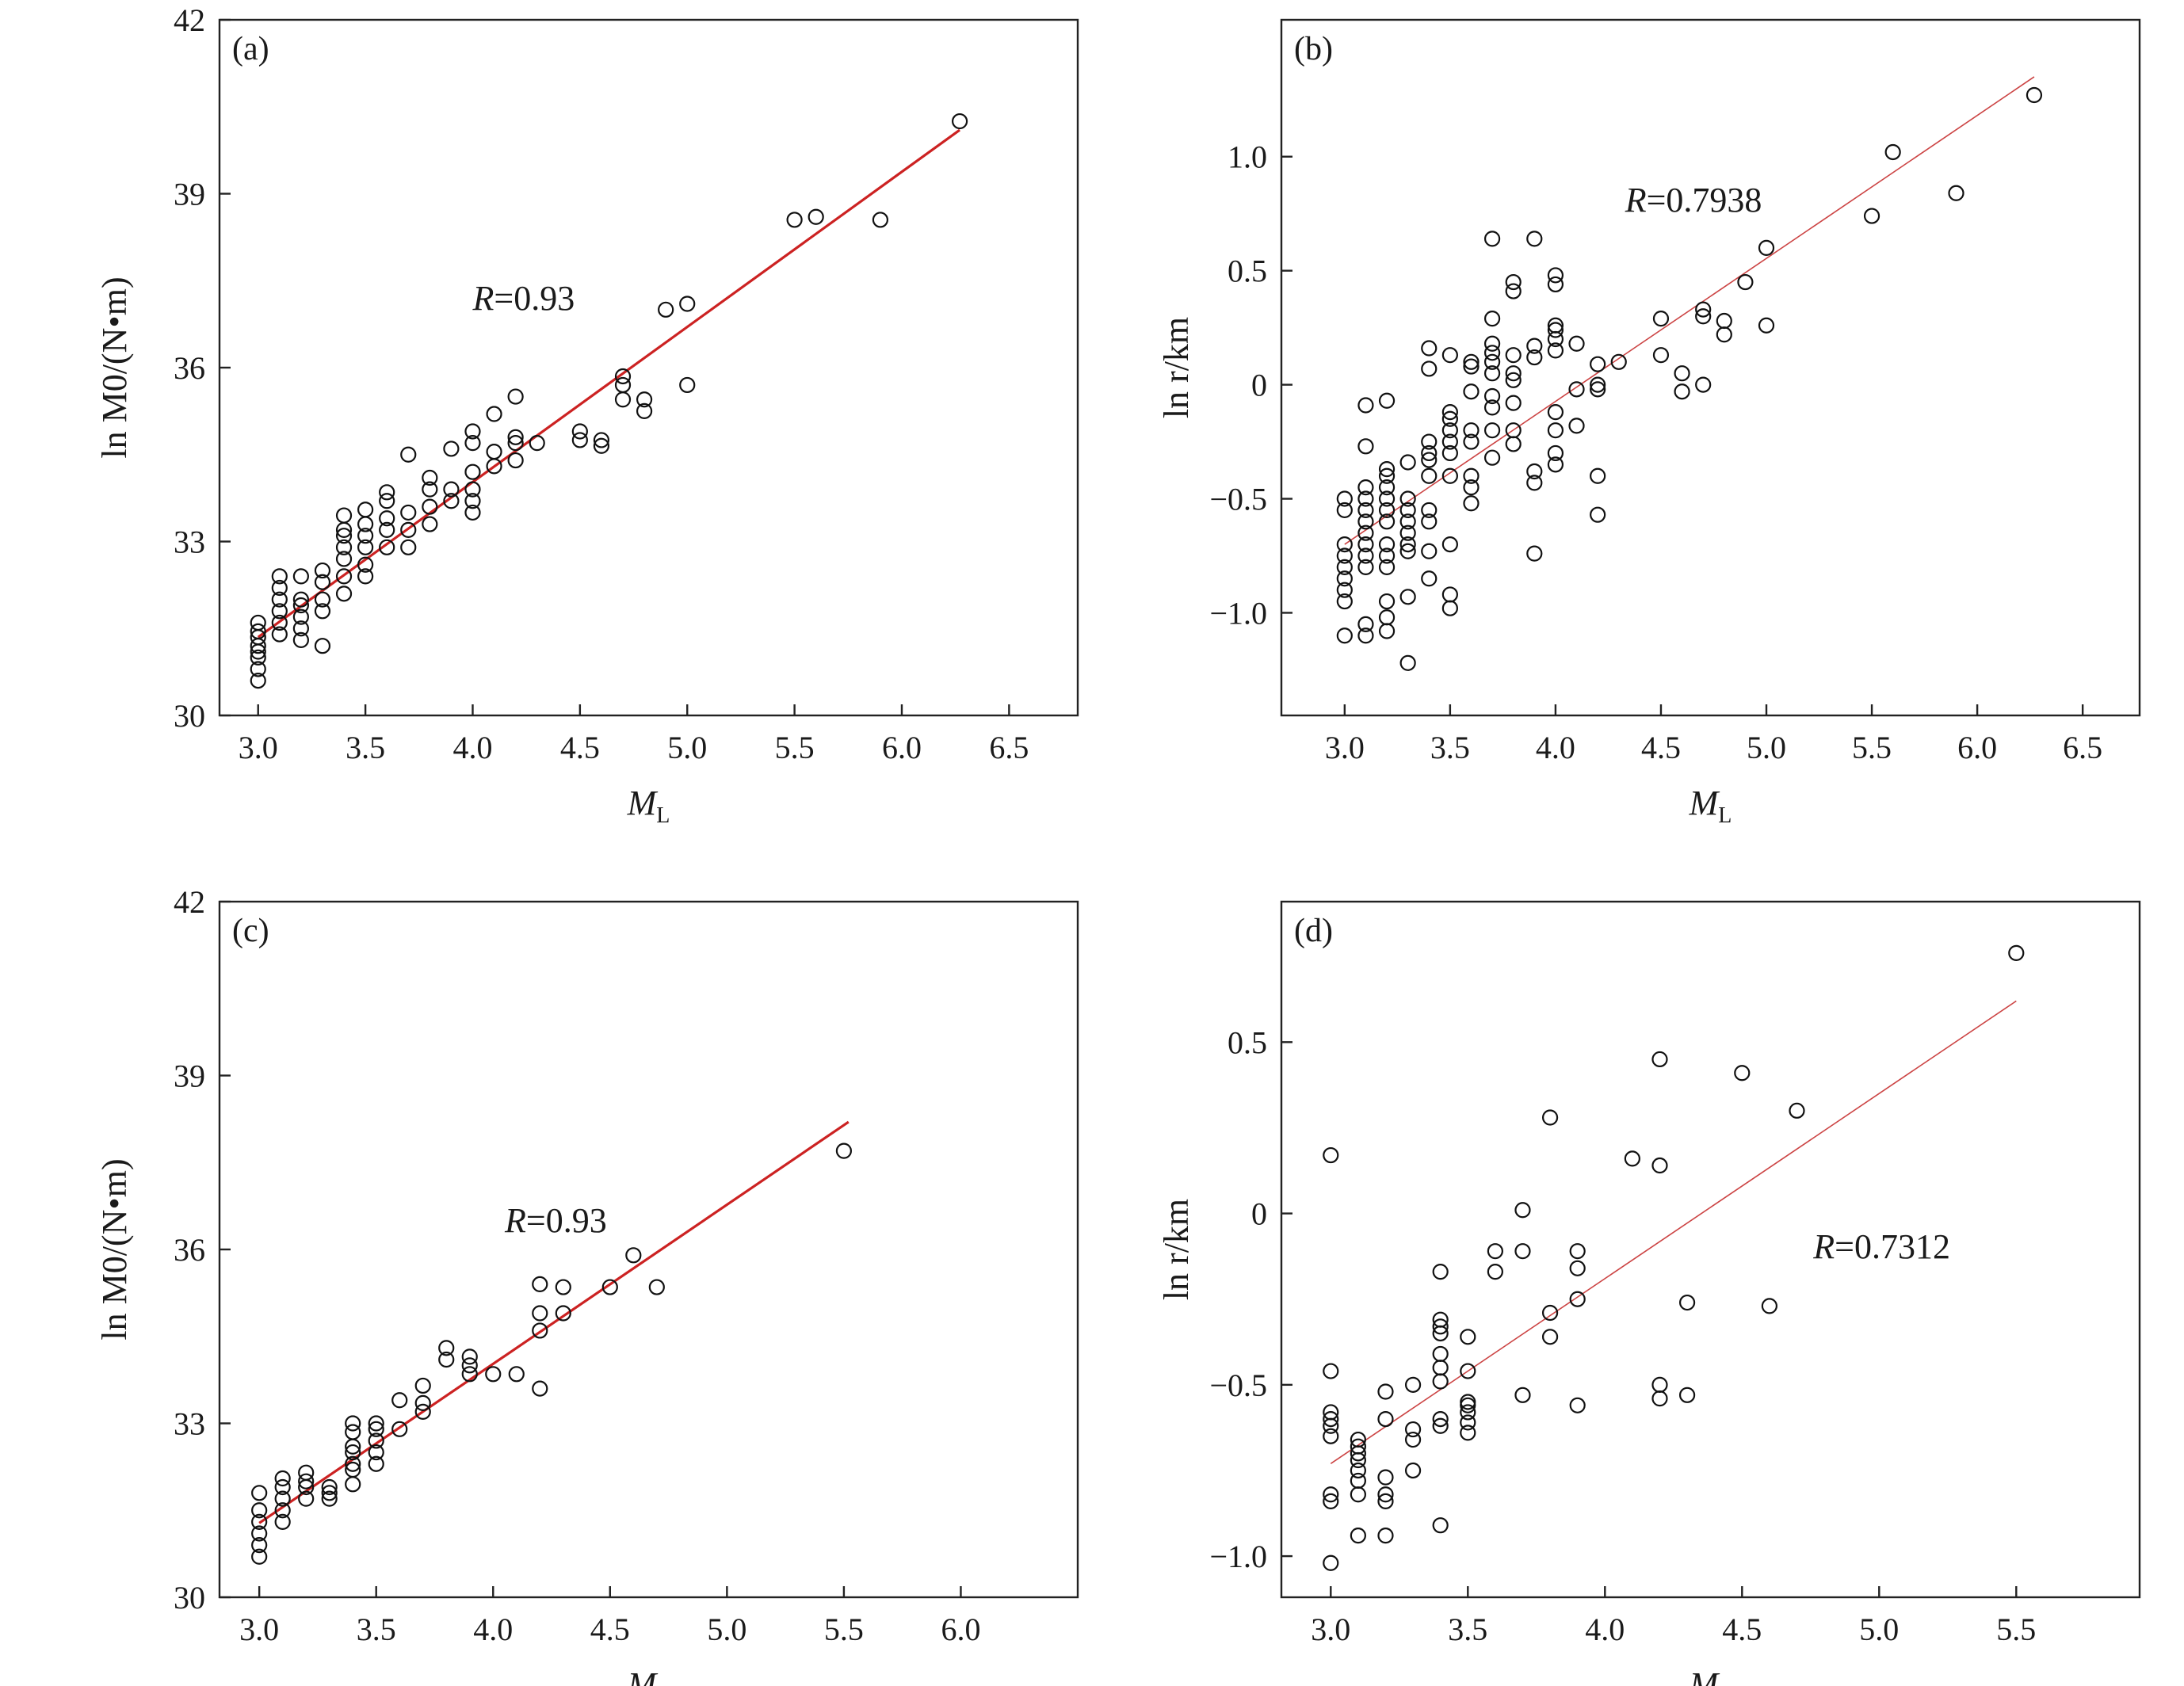 This screenshot has width=2184, height=1686. Describe the element at coordinates (1893, 1246) in the screenshot. I see `r-annotation-value: =0.7312` at that location.